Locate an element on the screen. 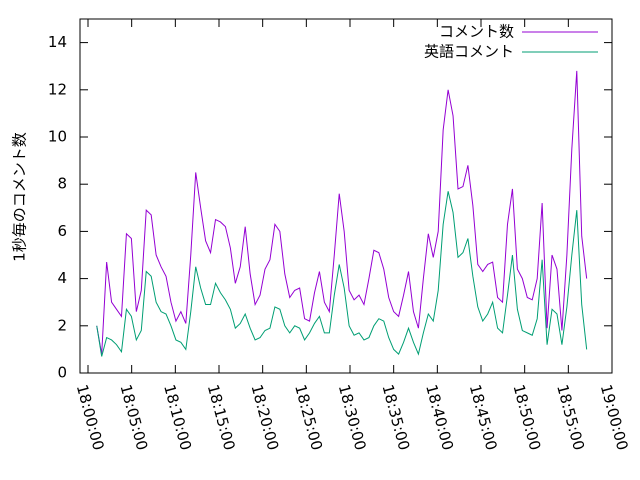 The image size is (640, 480). legend-label: コメント数 is located at coordinates (476, 32).